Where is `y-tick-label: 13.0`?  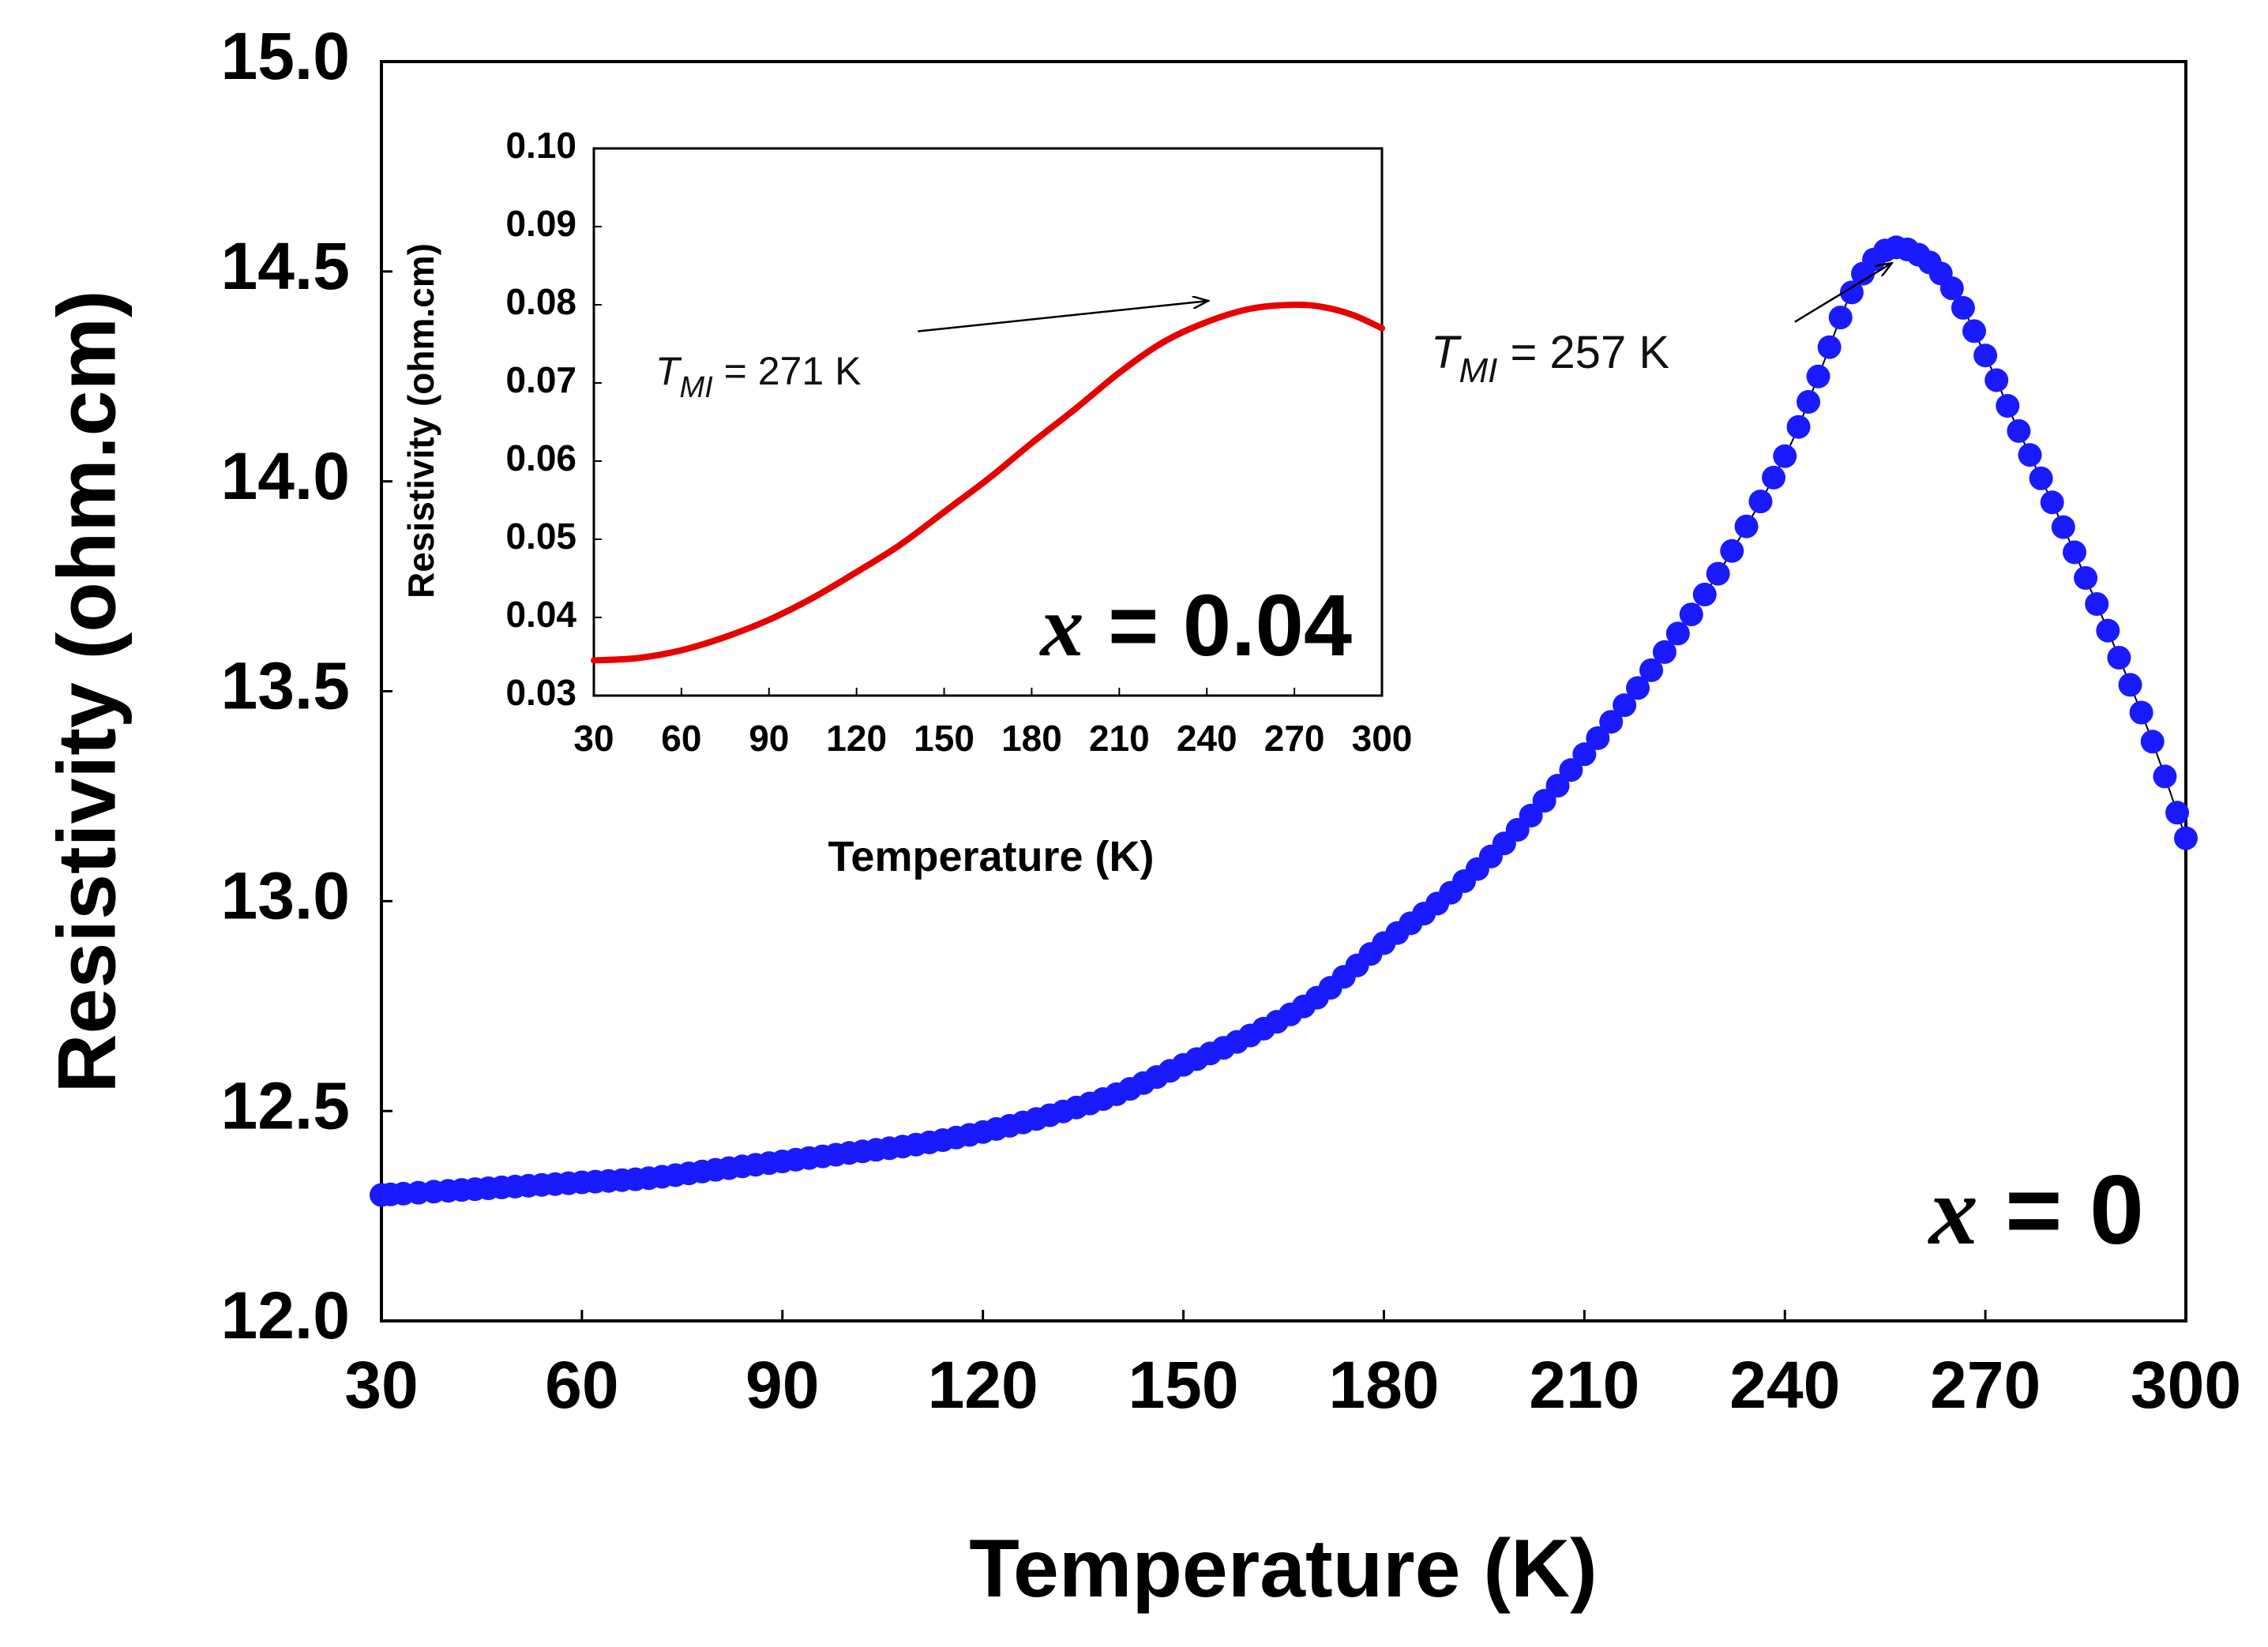 y-tick-label: 13.0 is located at coordinates (286, 896).